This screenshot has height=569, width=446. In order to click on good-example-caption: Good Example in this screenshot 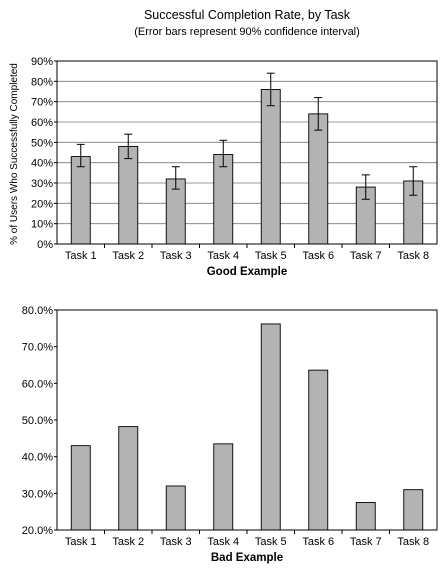, I will do `click(247, 272)`.